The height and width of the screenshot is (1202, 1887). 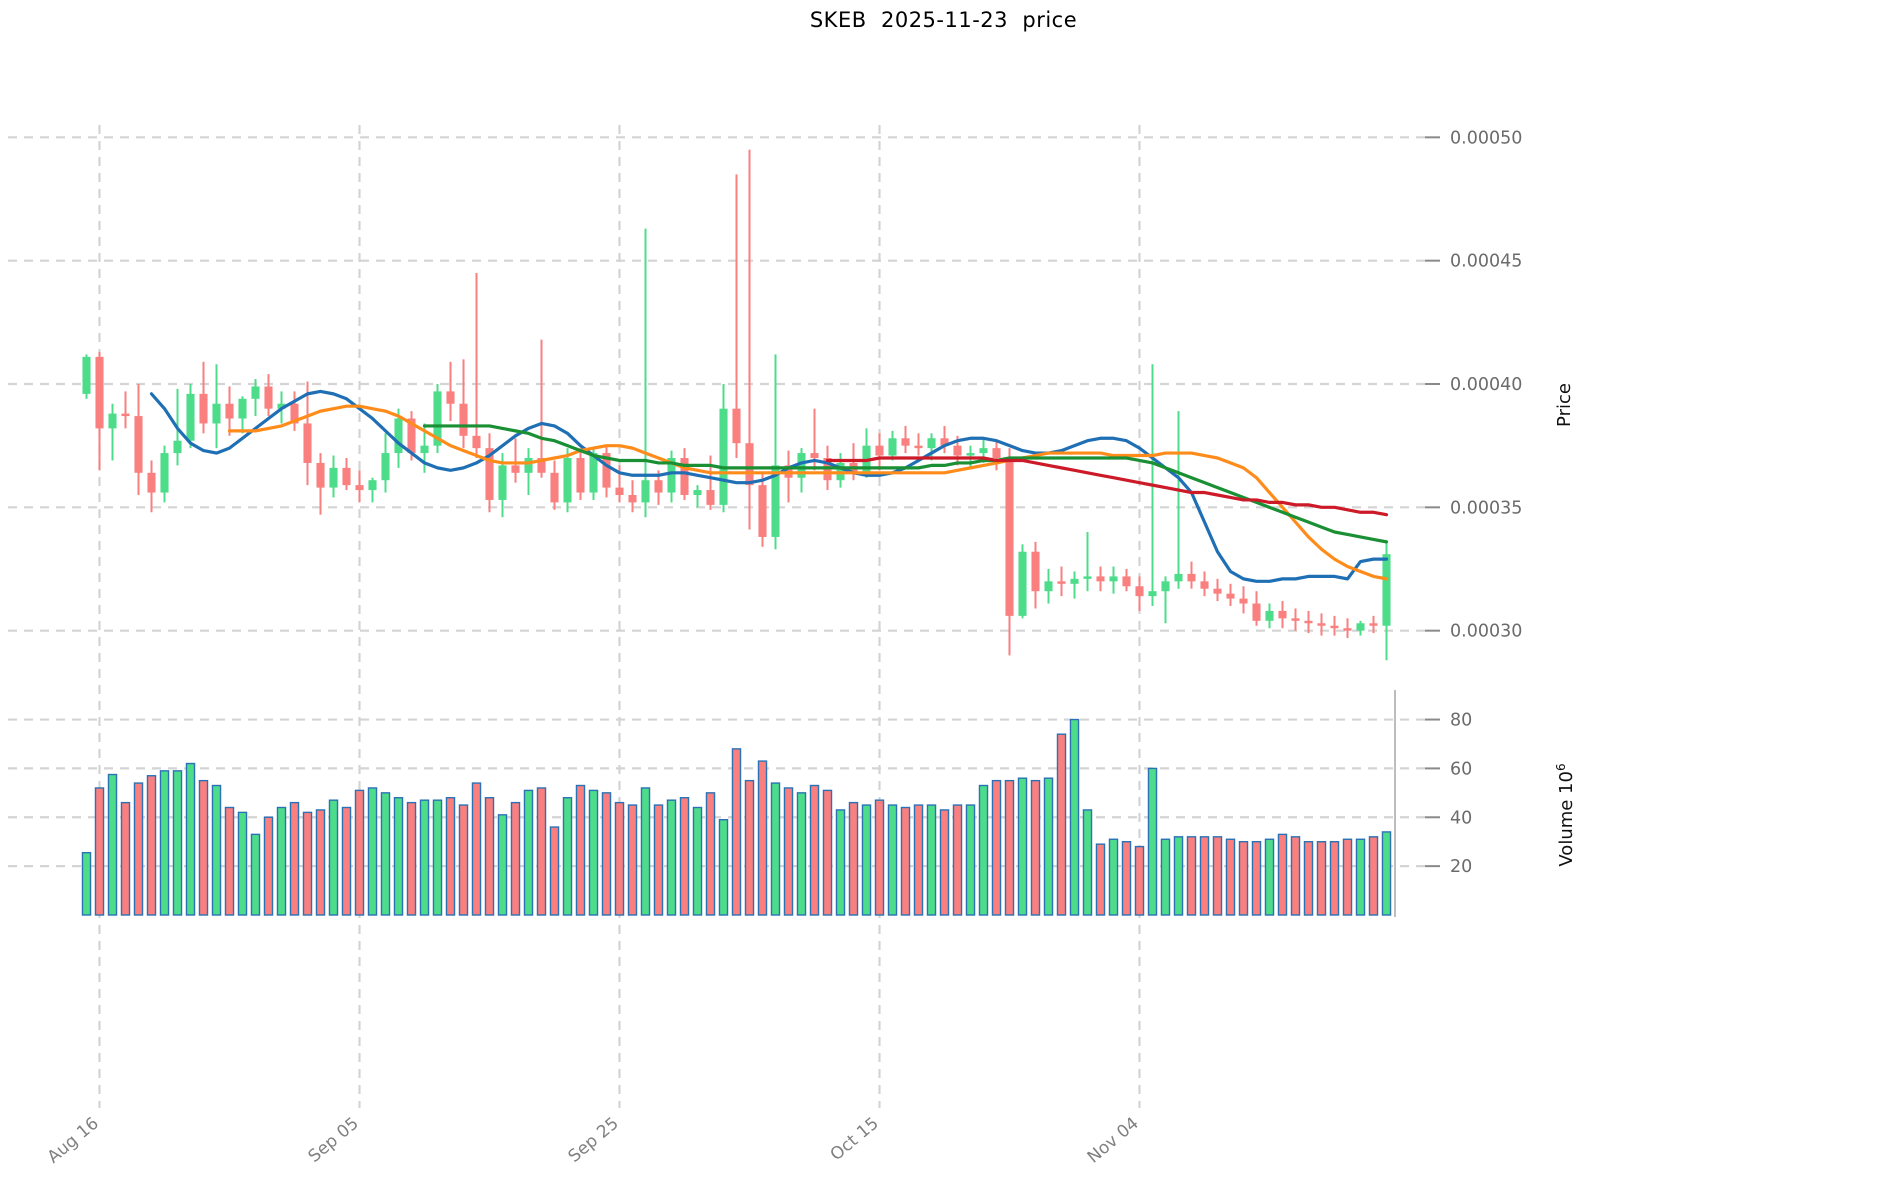 What do you see at coordinates (1486, 385) in the screenshot?
I see `price-tick-label: 0.00040` at bounding box center [1486, 385].